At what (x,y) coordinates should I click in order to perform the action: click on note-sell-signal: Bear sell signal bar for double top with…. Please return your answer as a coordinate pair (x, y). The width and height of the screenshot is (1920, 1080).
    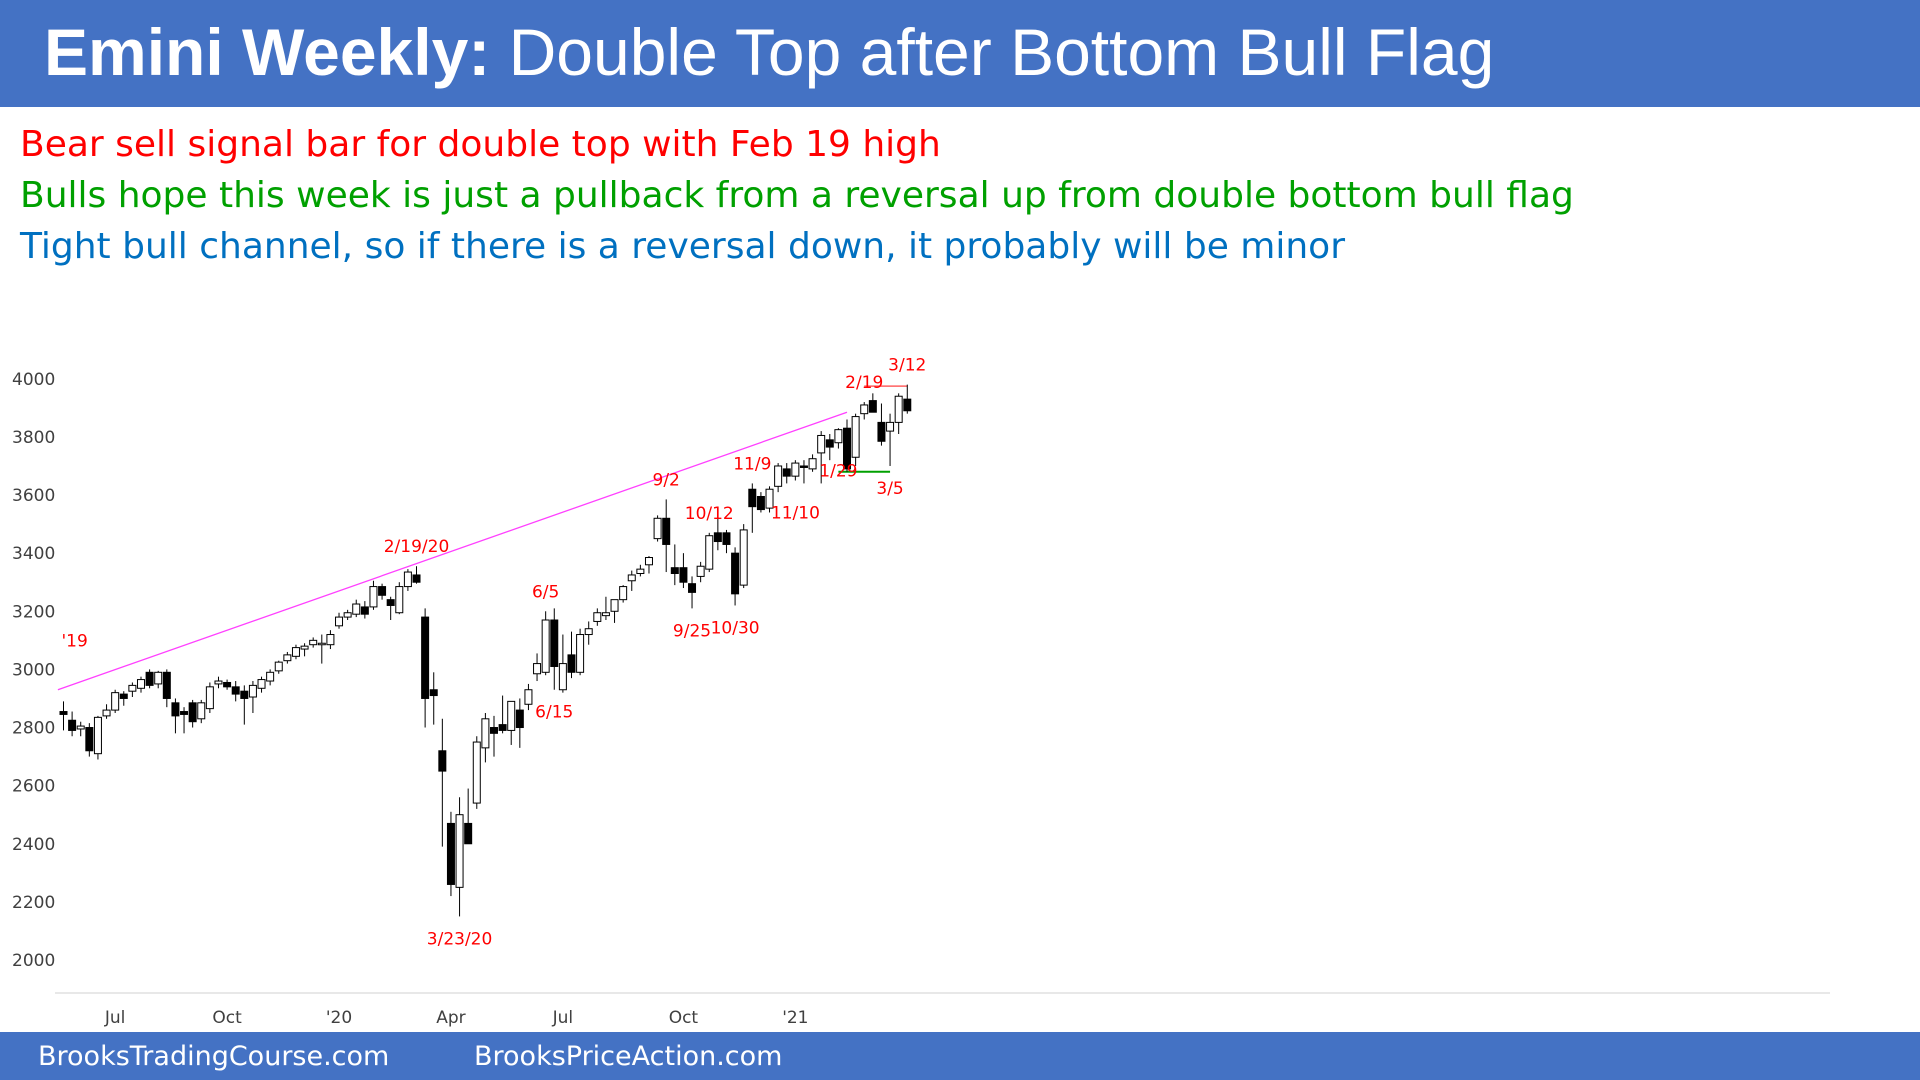
    Looking at the image, I should click on (480, 144).